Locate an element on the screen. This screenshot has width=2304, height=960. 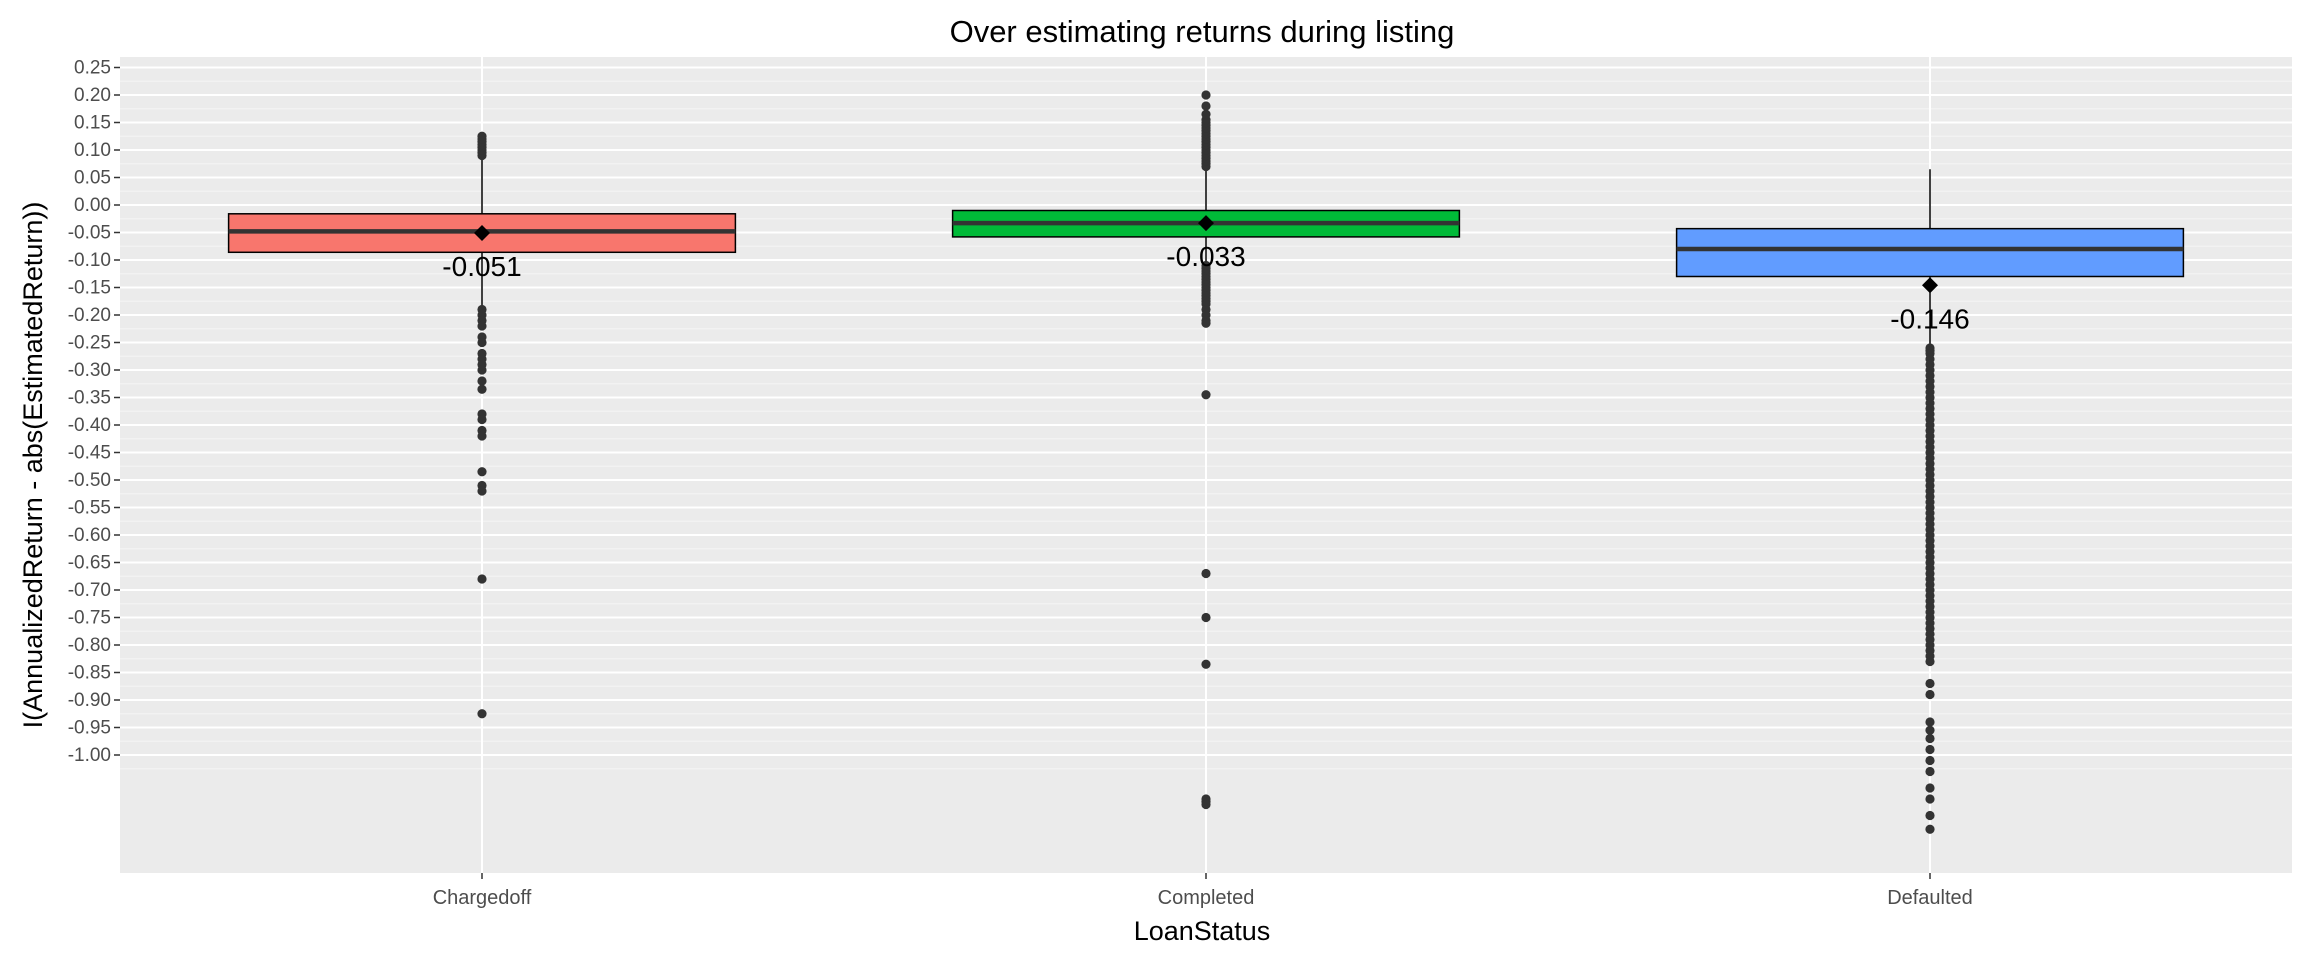
y-tick-label: -0.60 is located at coordinates (89, 535).